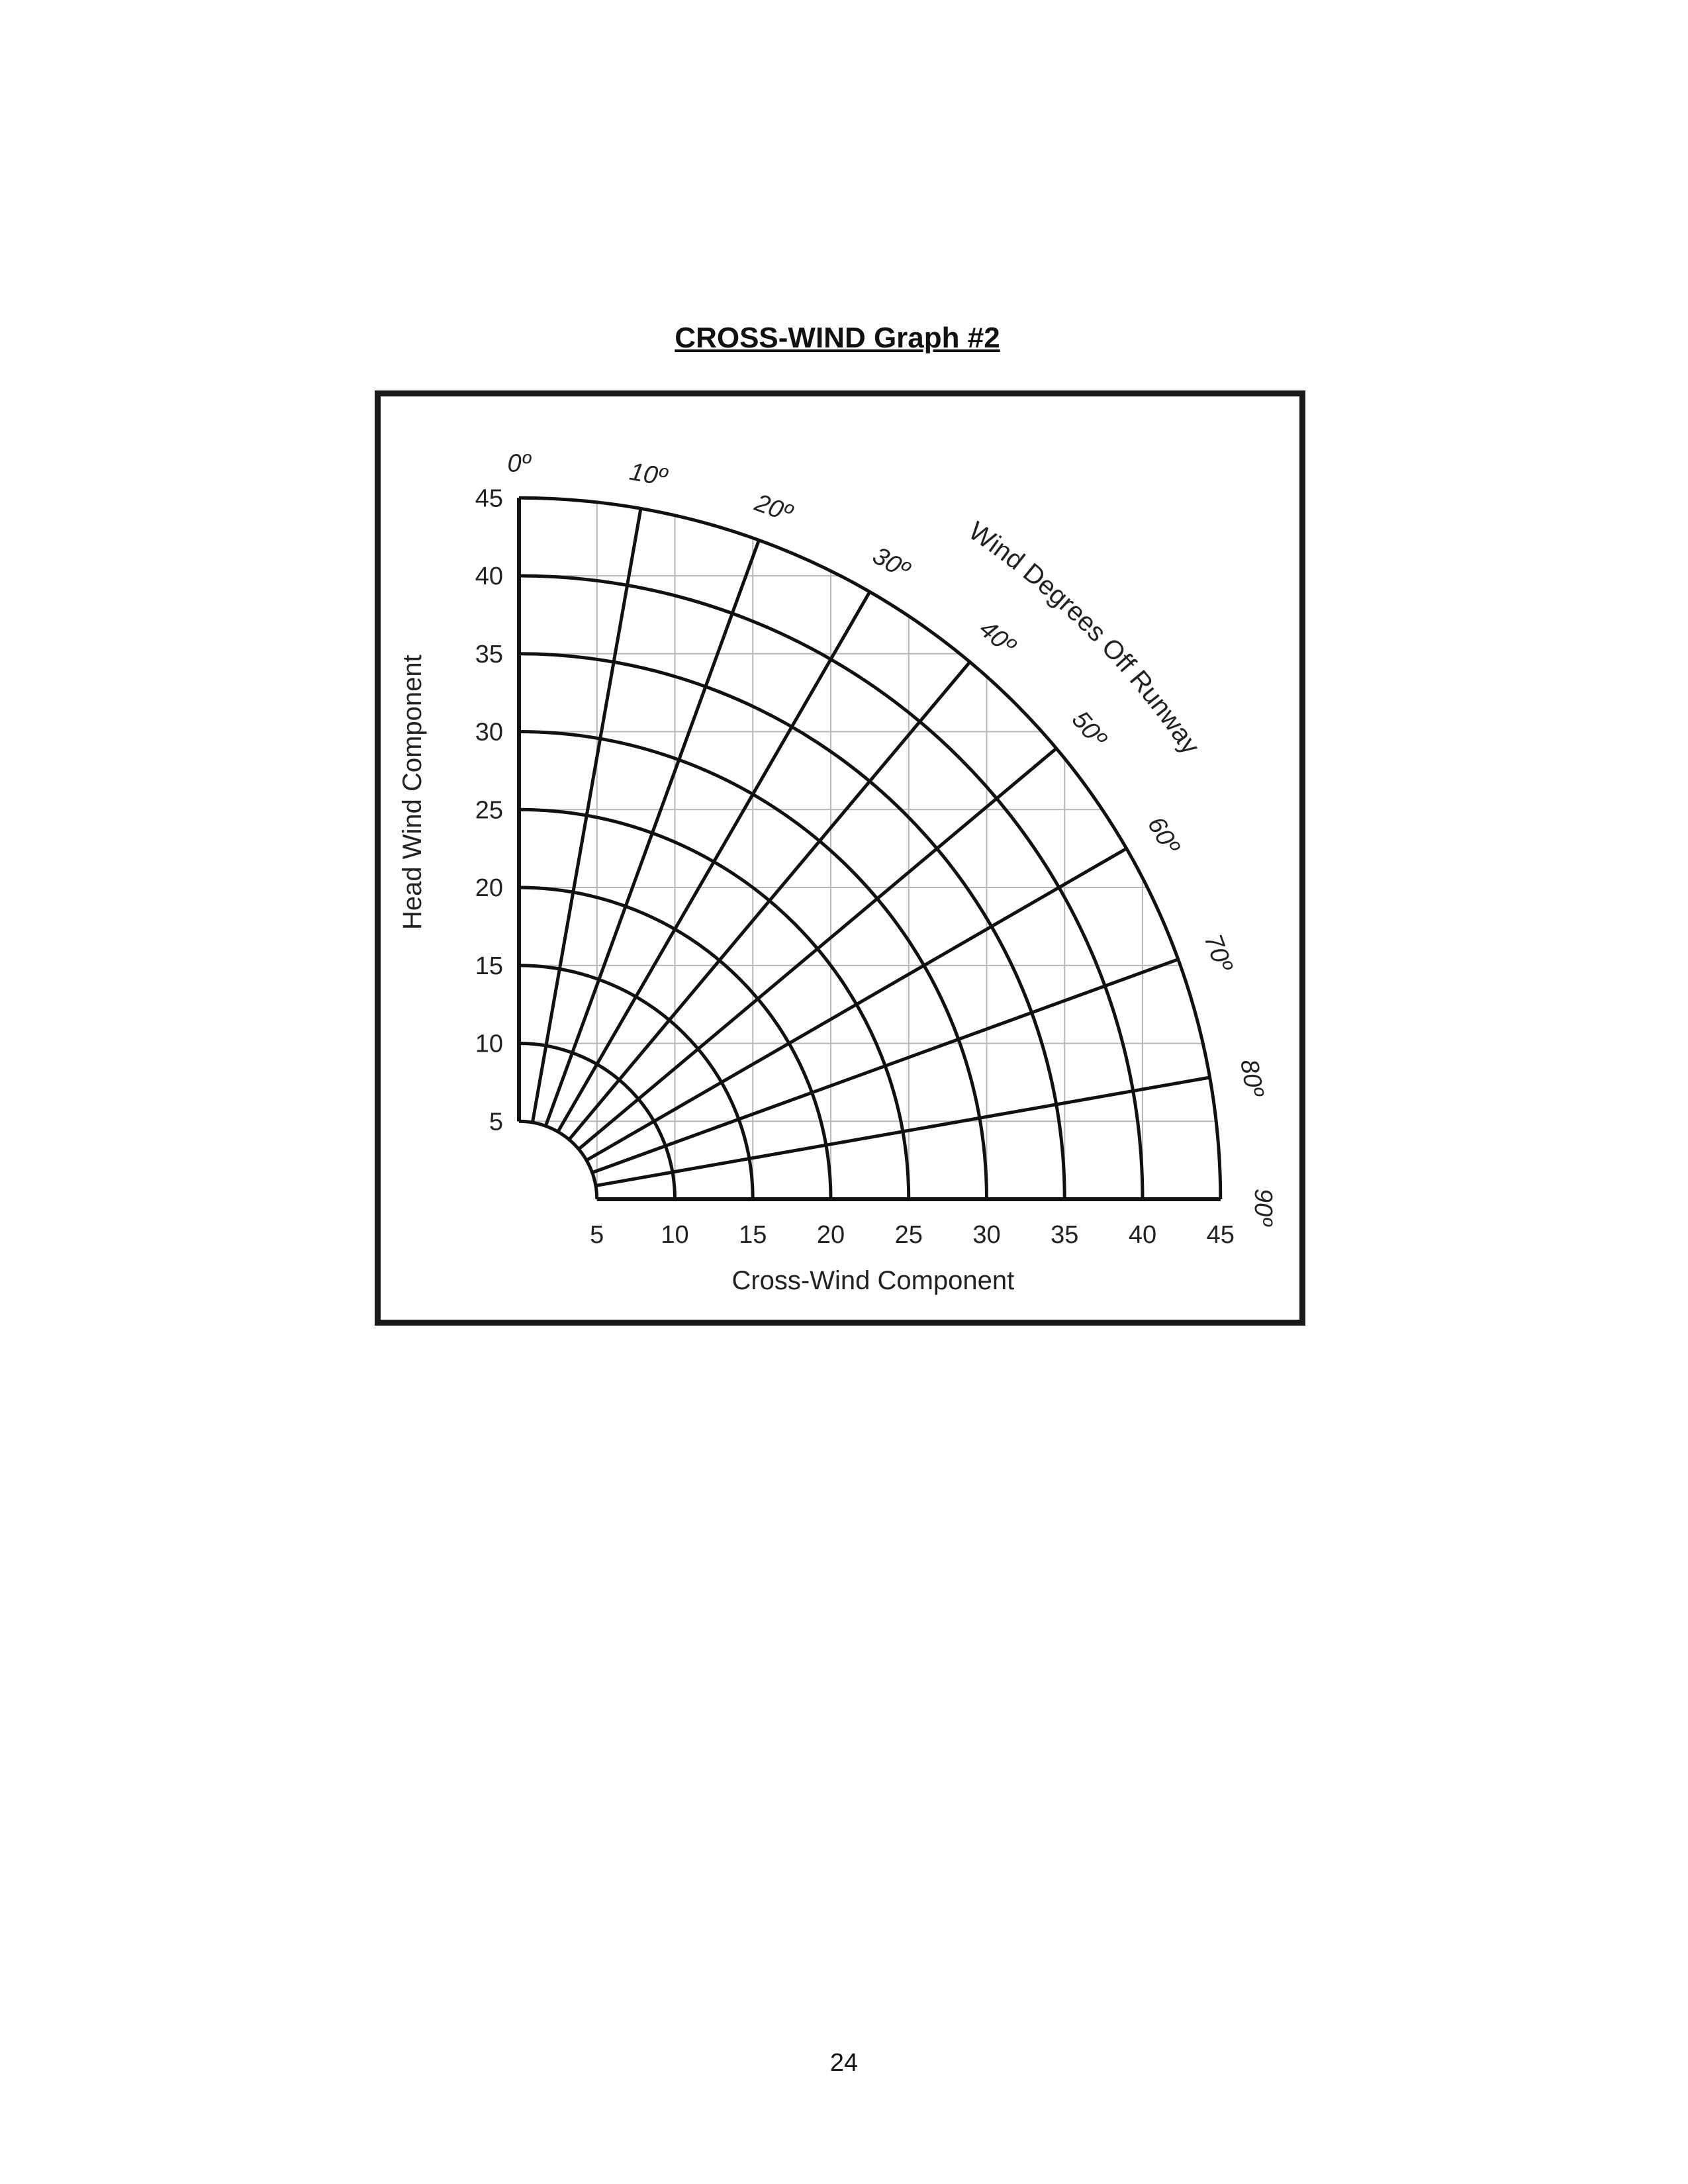  What do you see at coordinates (597, 1235) in the screenshot?
I see `x-tick-label: 5` at bounding box center [597, 1235].